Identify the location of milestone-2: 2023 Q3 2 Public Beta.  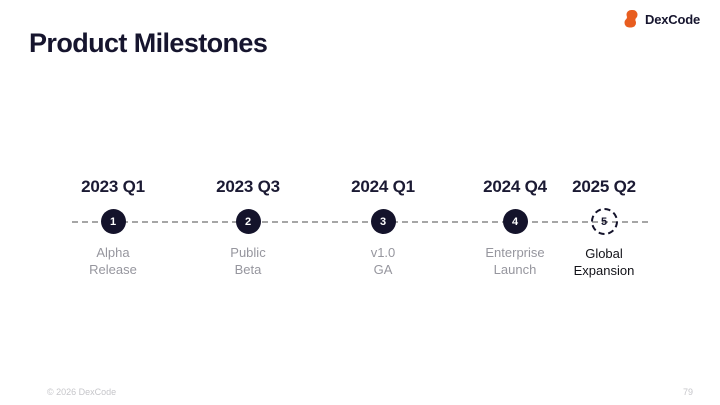
(248, 227).